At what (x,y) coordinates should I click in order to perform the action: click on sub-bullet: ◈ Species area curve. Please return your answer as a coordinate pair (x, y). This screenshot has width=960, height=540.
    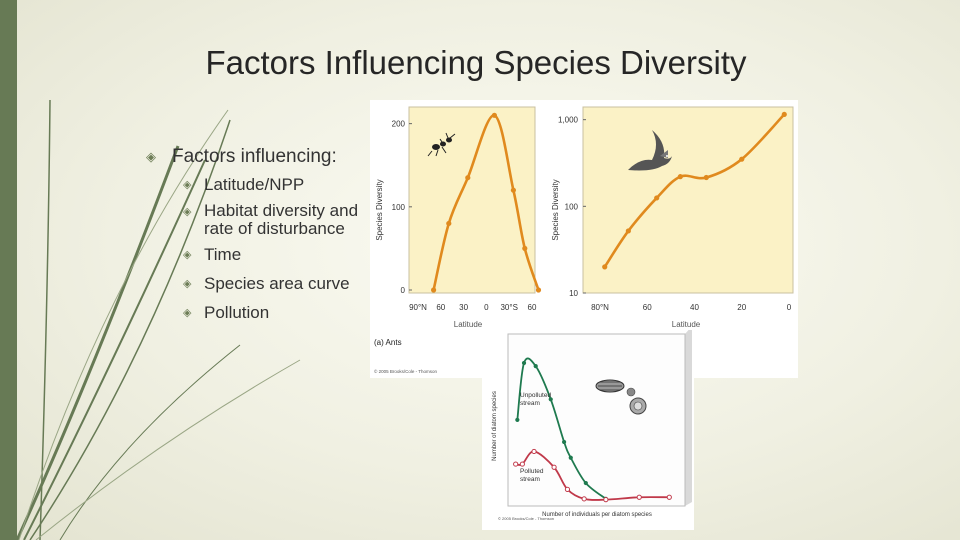
    Looking at the image, I should click on (273, 284).